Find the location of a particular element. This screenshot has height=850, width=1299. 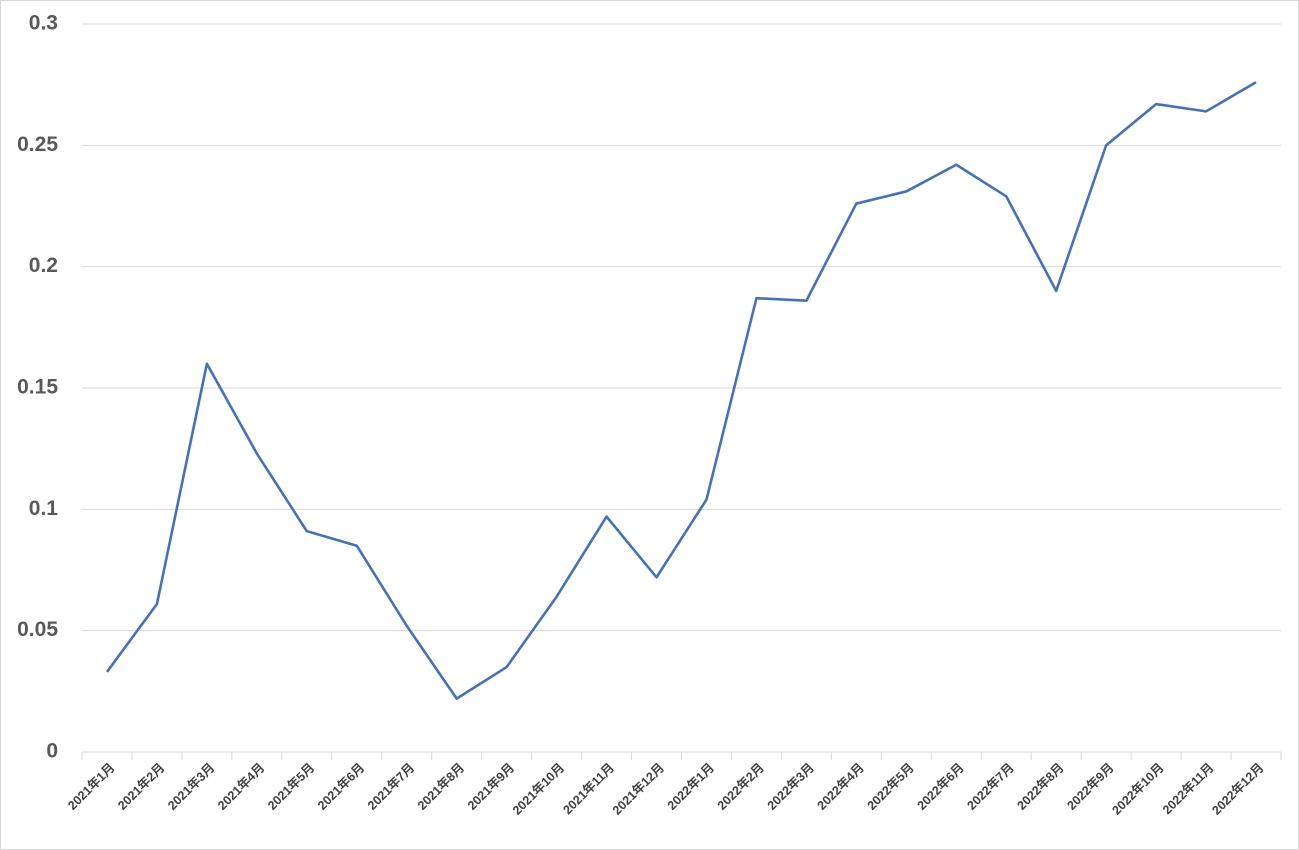

y-tick-label: 0.1 is located at coordinates (44, 508).